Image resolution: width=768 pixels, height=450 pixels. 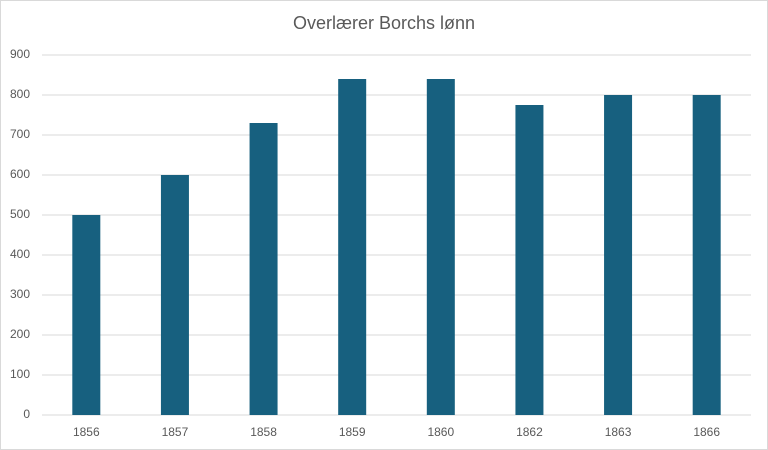 What do you see at coordinates (352, 432) in the screenshot?
I see `x-tick-label: 1859` at bounding box center [352, 432].